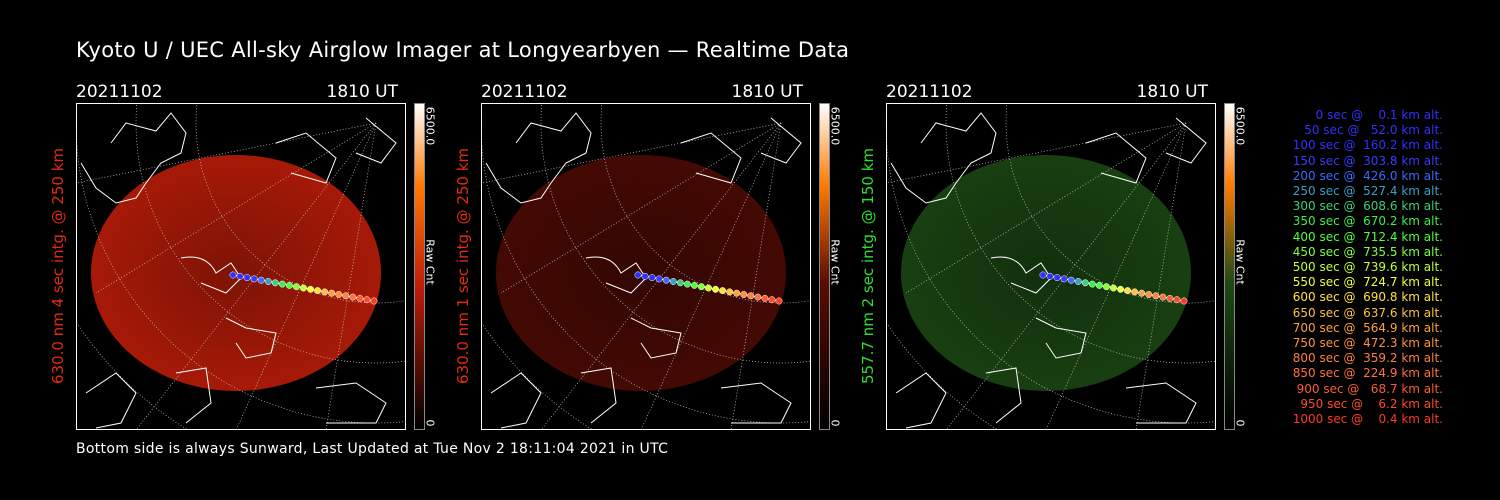  What do you see at coordinates (1240, 423) in the screenshot?
I see `colorbar-min: 0` at bounding box center [1240, 423].